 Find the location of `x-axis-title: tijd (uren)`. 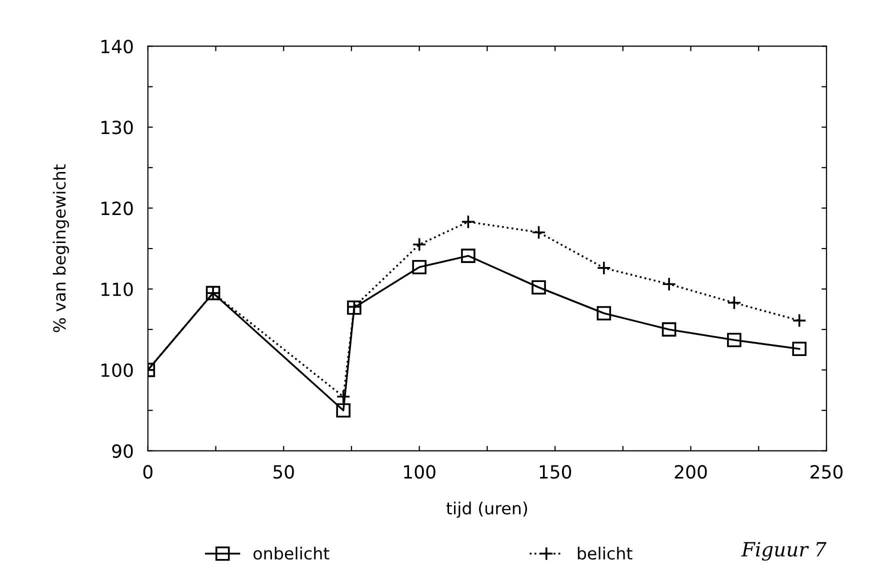

x-axis-title: tijd (uren) is located at coordinates (487, 510).